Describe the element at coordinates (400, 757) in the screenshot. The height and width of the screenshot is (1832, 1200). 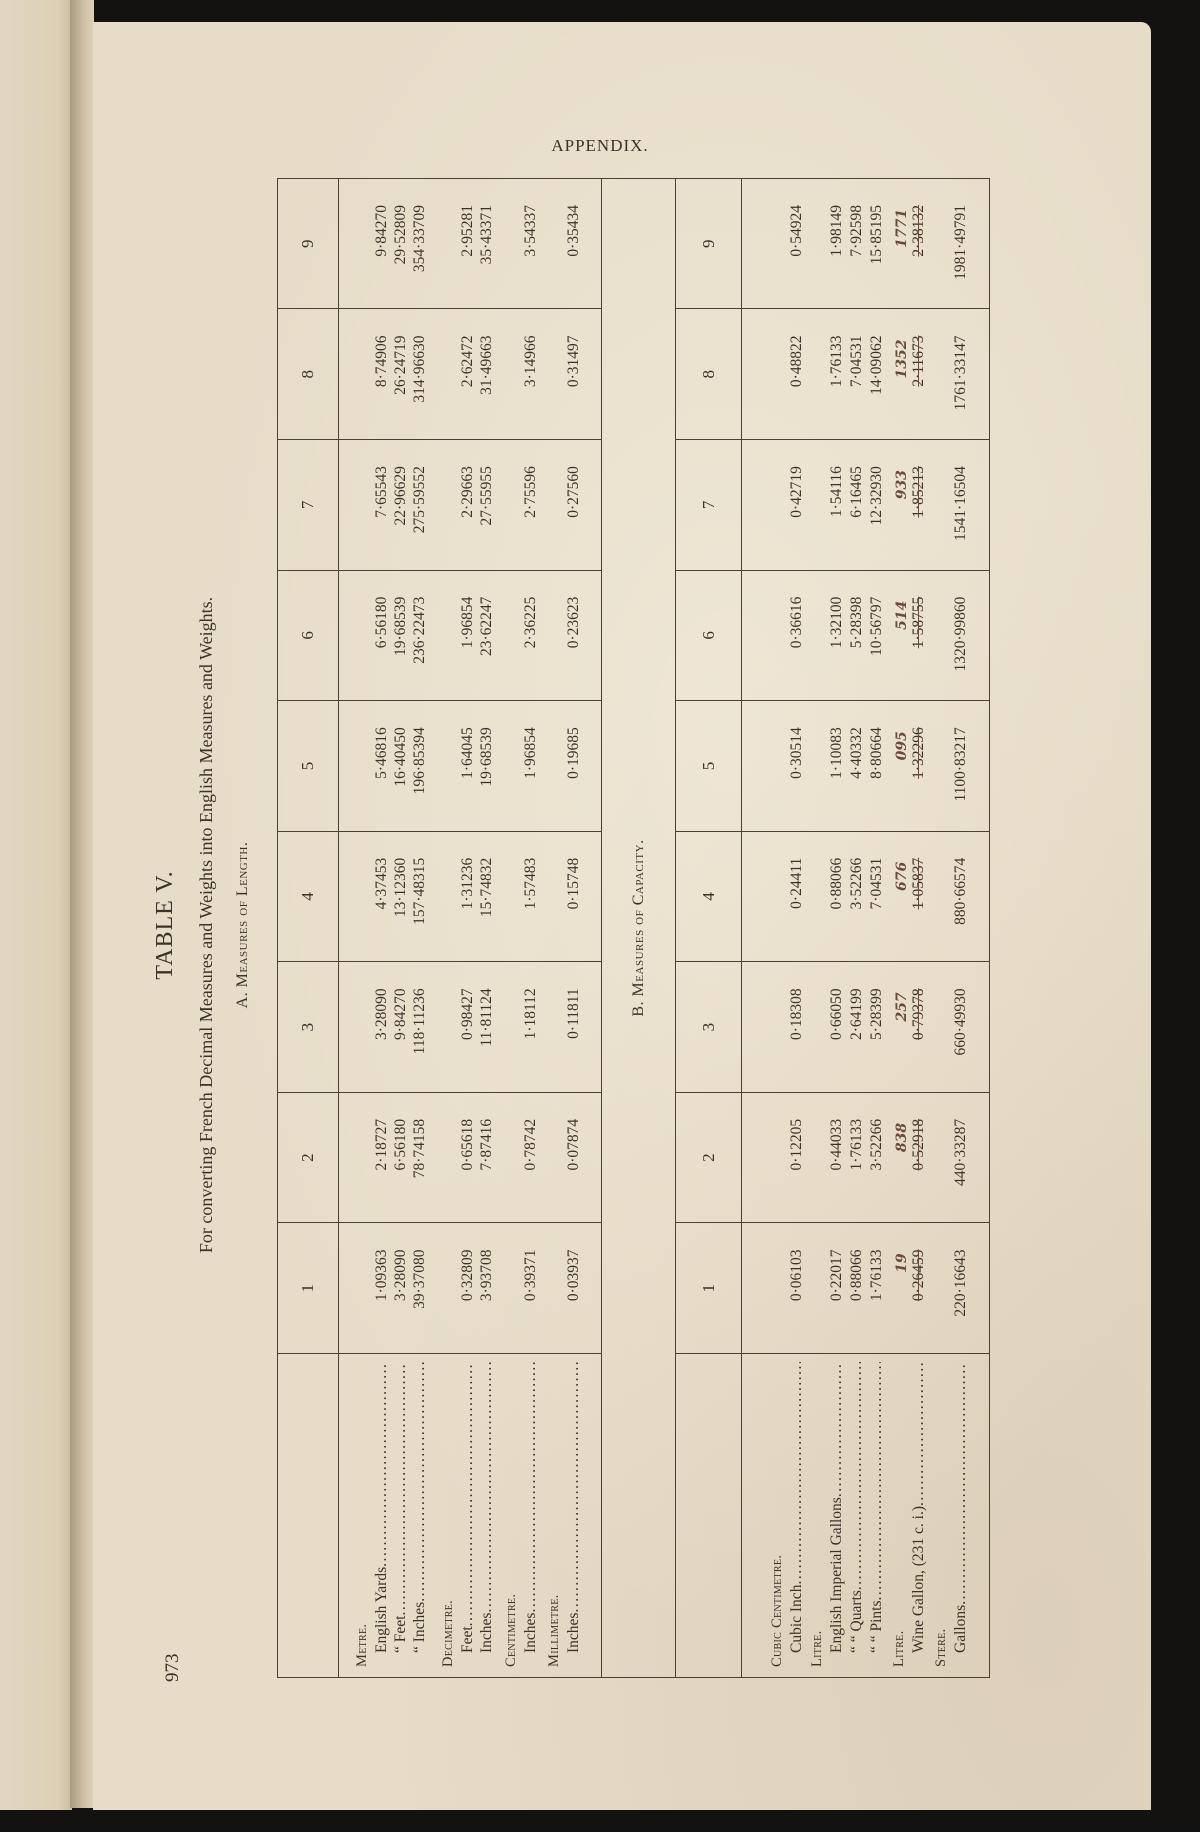
I see `table-cell: 16·40450` at that location.